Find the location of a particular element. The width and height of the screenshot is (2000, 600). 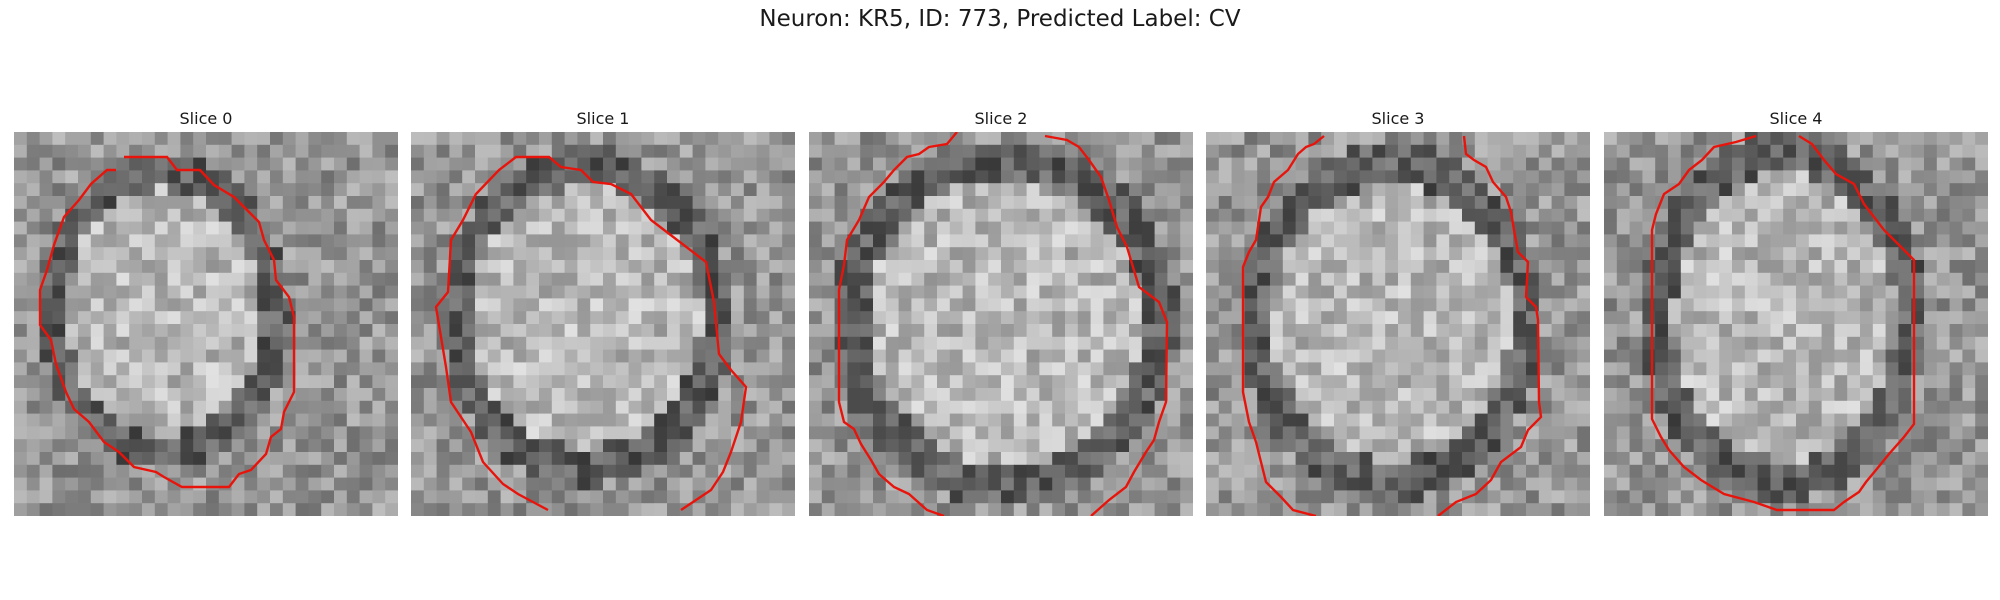

slice-title: Slice 2 is located at coordinates (1001, 118).